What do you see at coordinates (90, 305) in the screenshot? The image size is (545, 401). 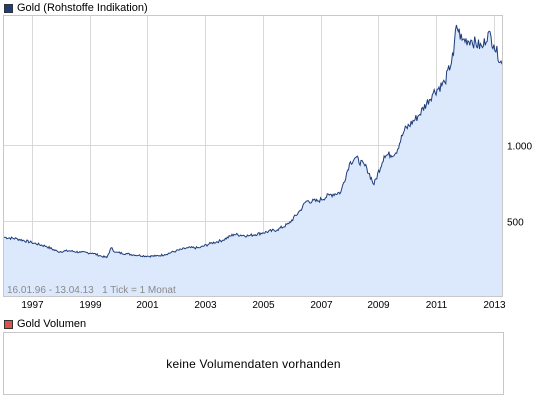 I see `x-tick-label: 1999` at bounding box center [90, 305].